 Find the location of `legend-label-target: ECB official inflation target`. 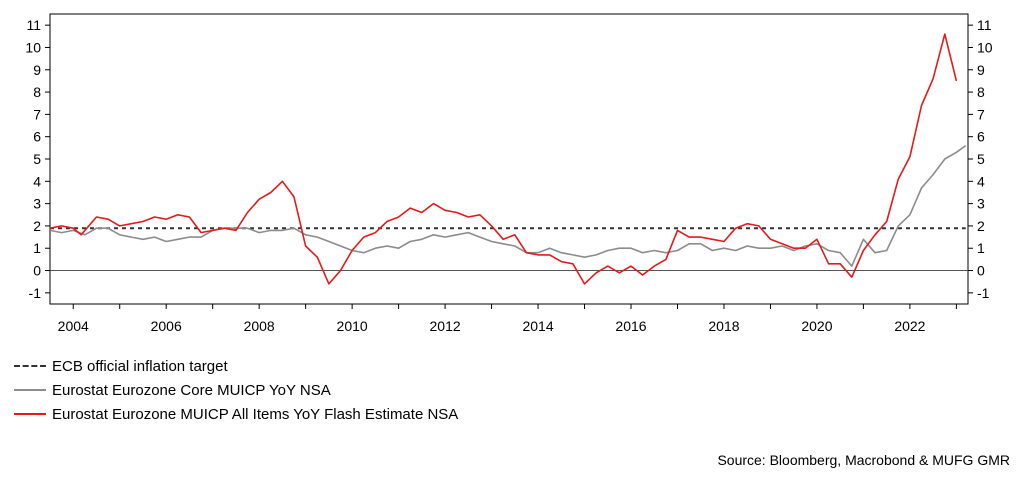

legend-label-target: ECB official inflation target is located at coordinates (140, 366).